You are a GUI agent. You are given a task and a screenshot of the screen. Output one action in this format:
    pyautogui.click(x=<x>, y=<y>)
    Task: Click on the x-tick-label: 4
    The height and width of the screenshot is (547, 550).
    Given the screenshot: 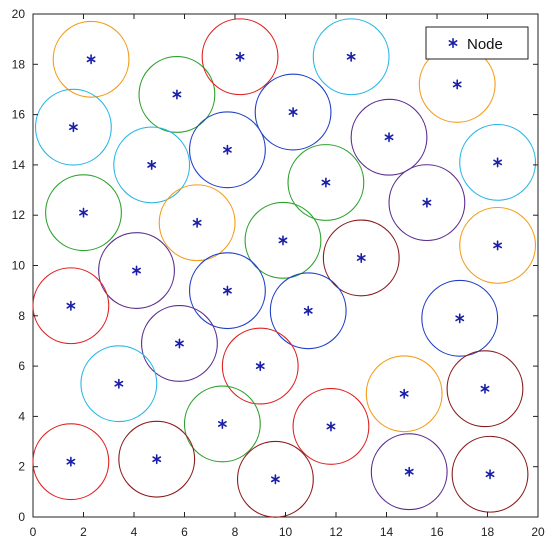 What is the action you would take?
    pyautogui.click(x=134, y=532)
    